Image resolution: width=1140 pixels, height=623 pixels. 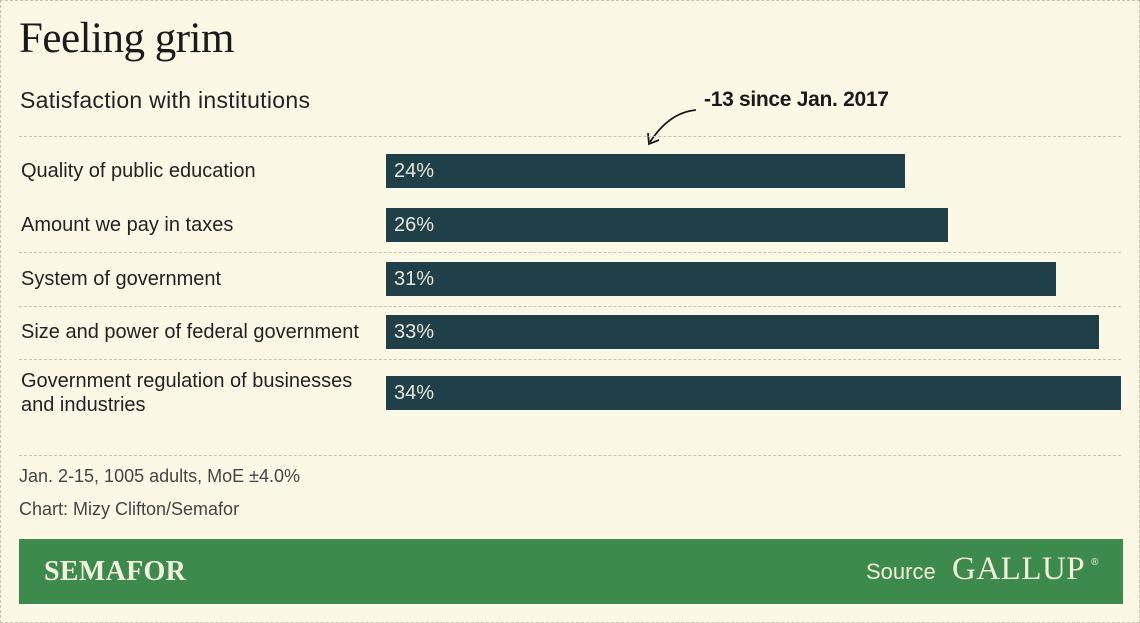 What do you see at coordinates (414, 171) in the screenshot?
I see `bar-value-label: 24%` at bounding box center [414, 171].